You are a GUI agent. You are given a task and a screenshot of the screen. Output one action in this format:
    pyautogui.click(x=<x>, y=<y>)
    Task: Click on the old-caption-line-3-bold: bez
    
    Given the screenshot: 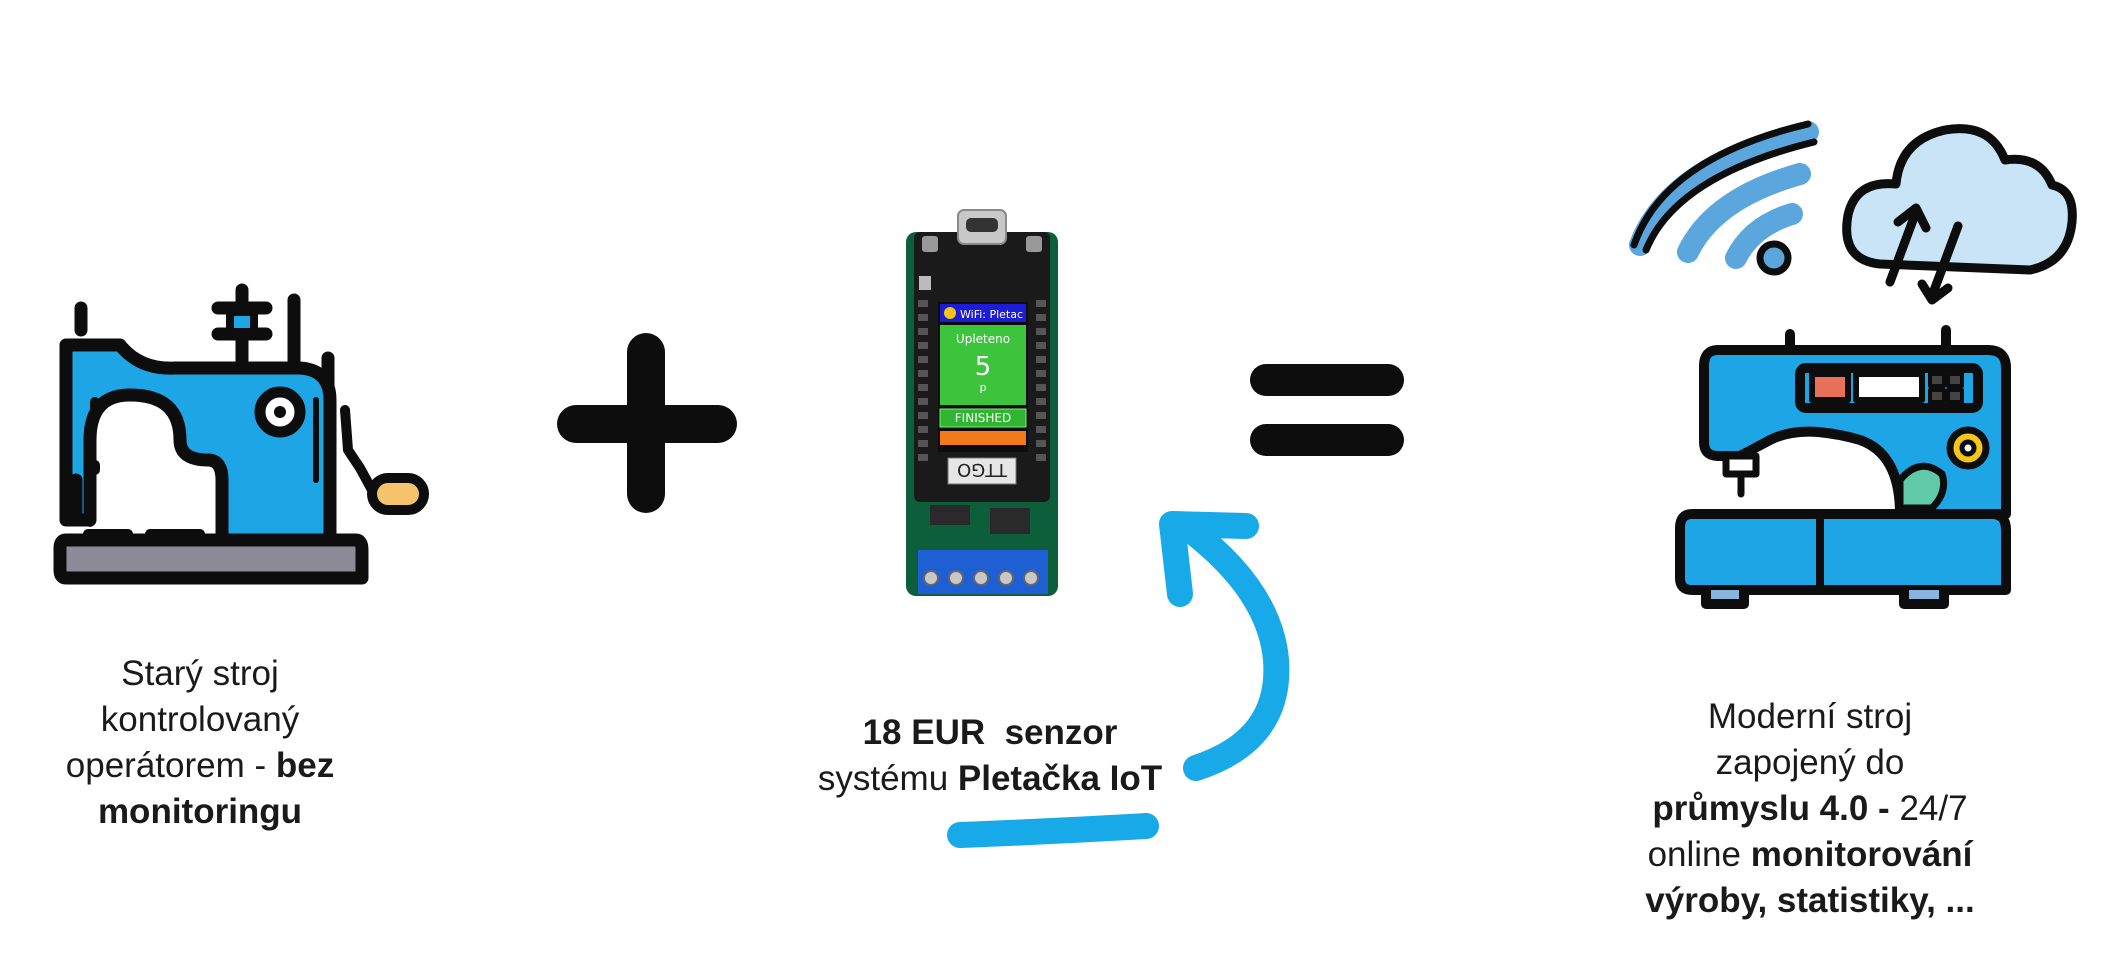 What is the action you would take?
    pyautogui.click(x=305, y=765)
    